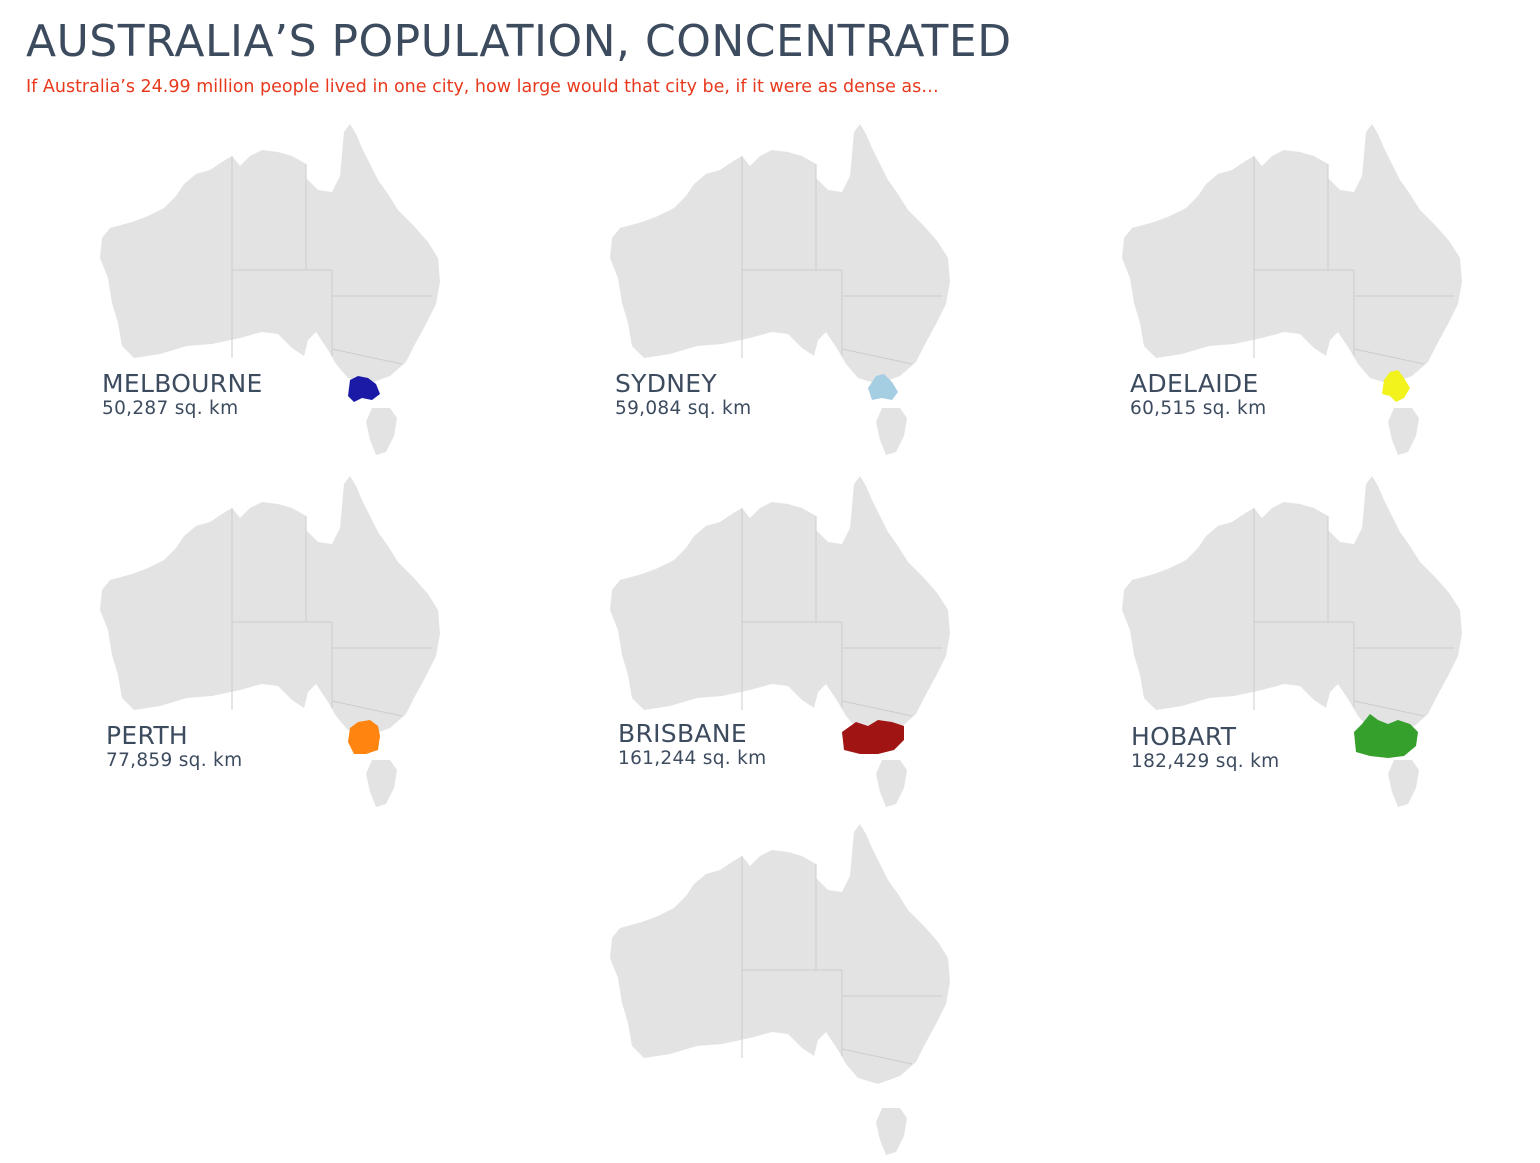 The image size is (1540, 1163). I want to click on city-label: MELBOURNE 50,287 sq. km, so click(182, 395).